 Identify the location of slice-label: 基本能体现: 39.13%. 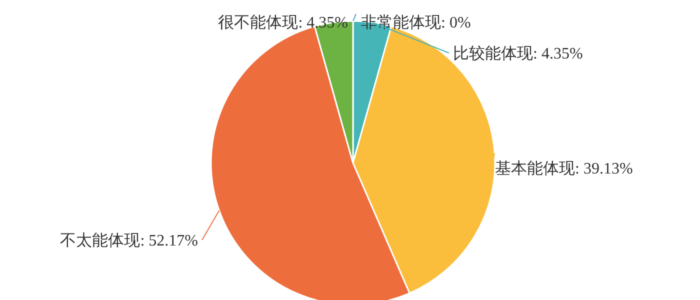
(564, 169).